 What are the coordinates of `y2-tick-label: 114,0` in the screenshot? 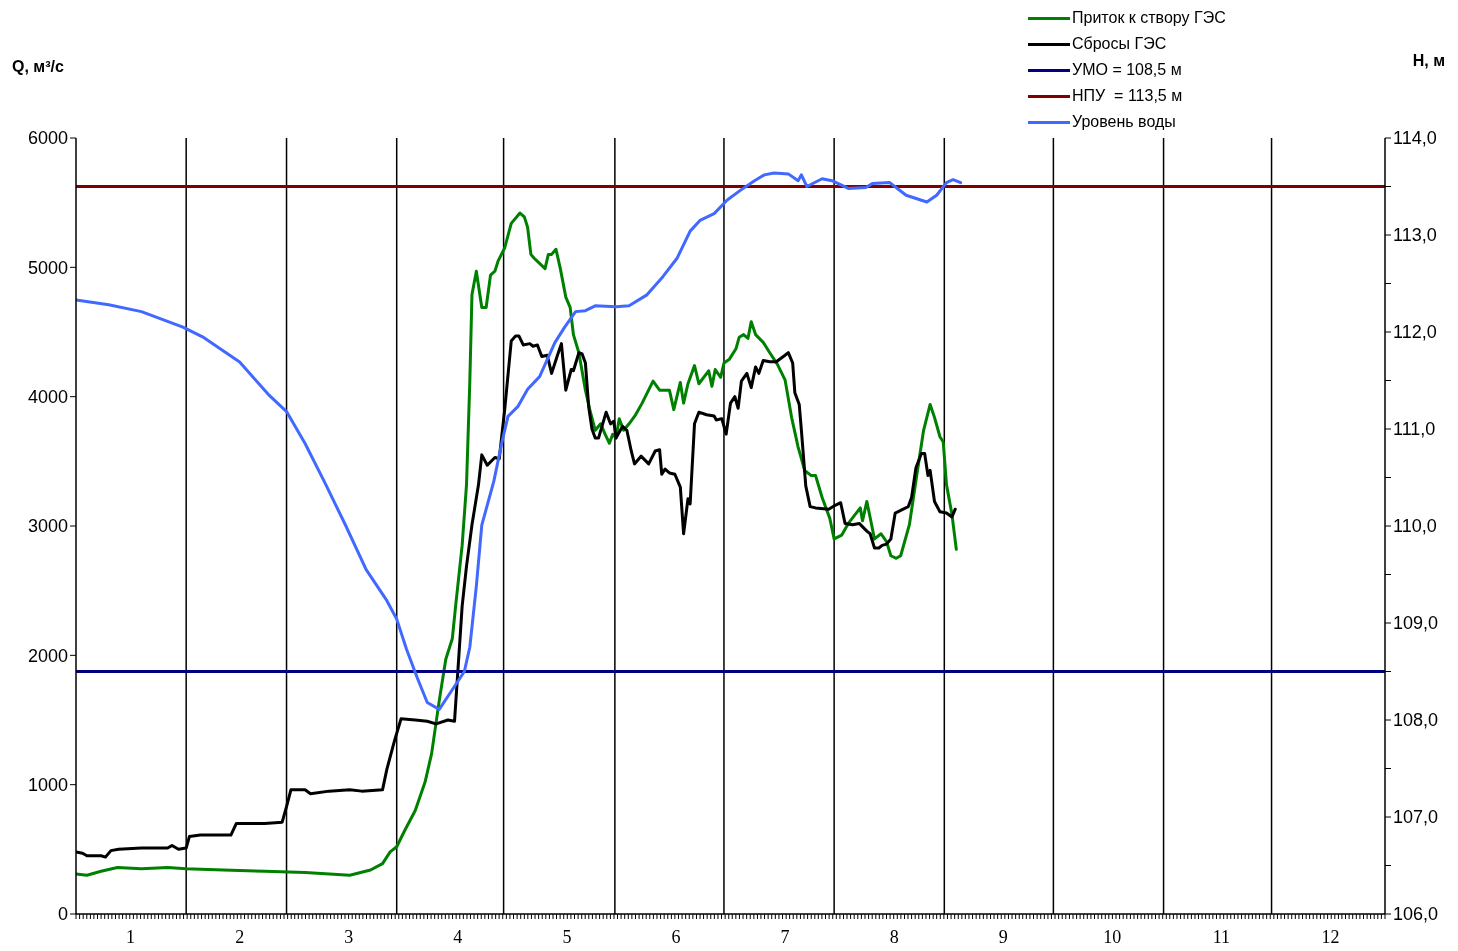 It's located at (1415, 138).